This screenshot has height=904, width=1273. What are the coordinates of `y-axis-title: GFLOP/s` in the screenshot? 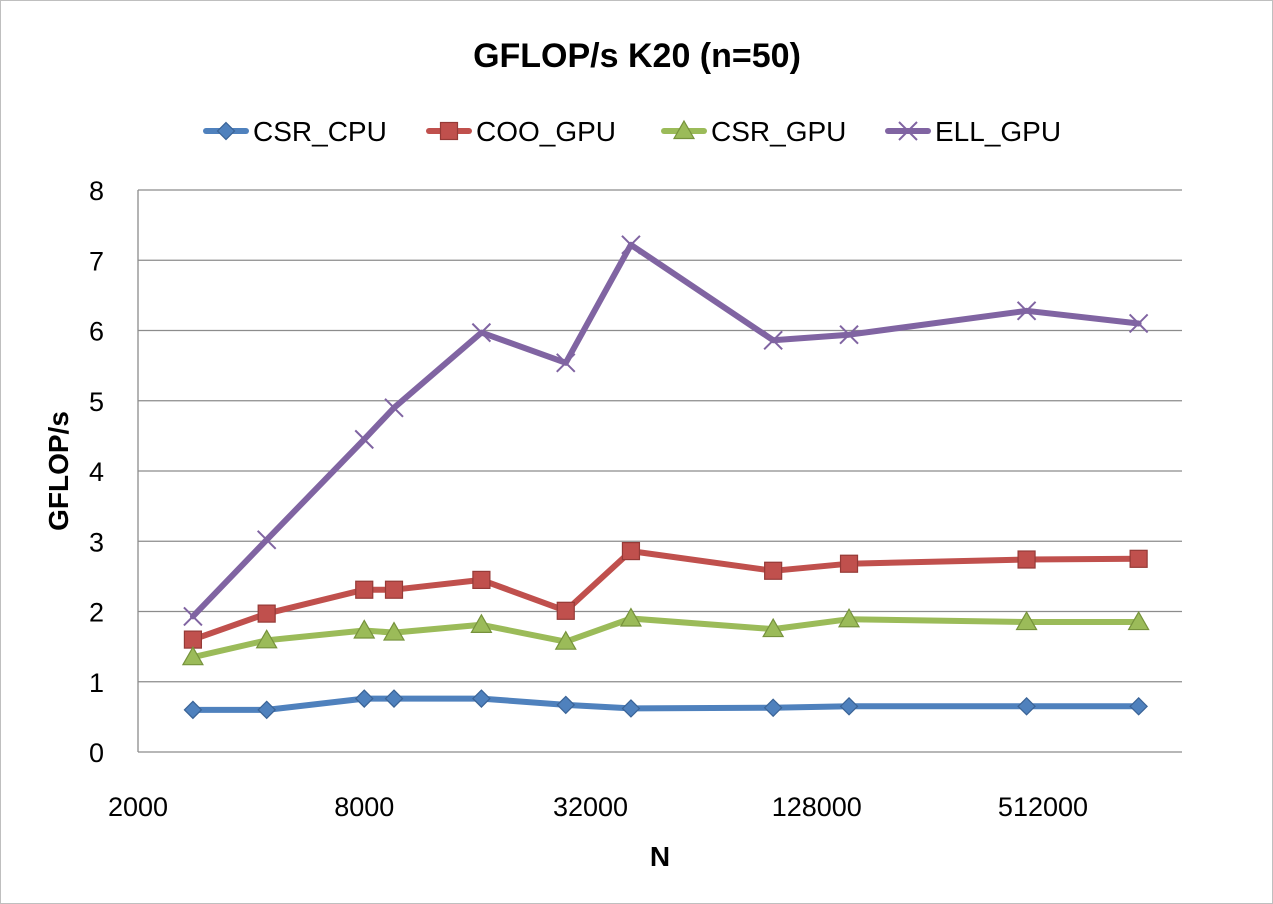 It's located at (58, 471).